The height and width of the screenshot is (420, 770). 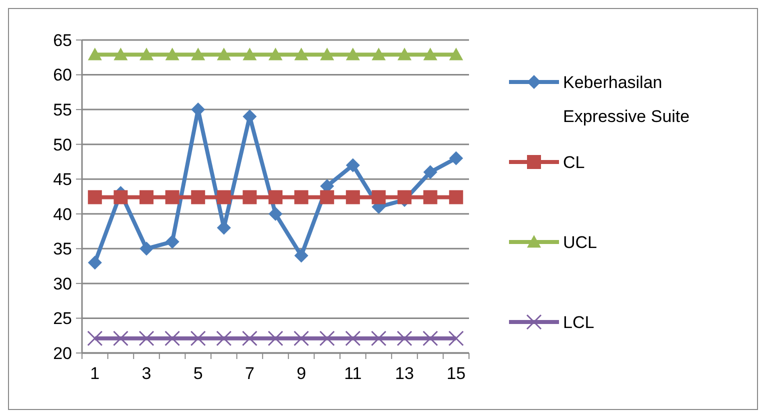 I want to click on x-tick-label: 15, so click(x=456, y=373).